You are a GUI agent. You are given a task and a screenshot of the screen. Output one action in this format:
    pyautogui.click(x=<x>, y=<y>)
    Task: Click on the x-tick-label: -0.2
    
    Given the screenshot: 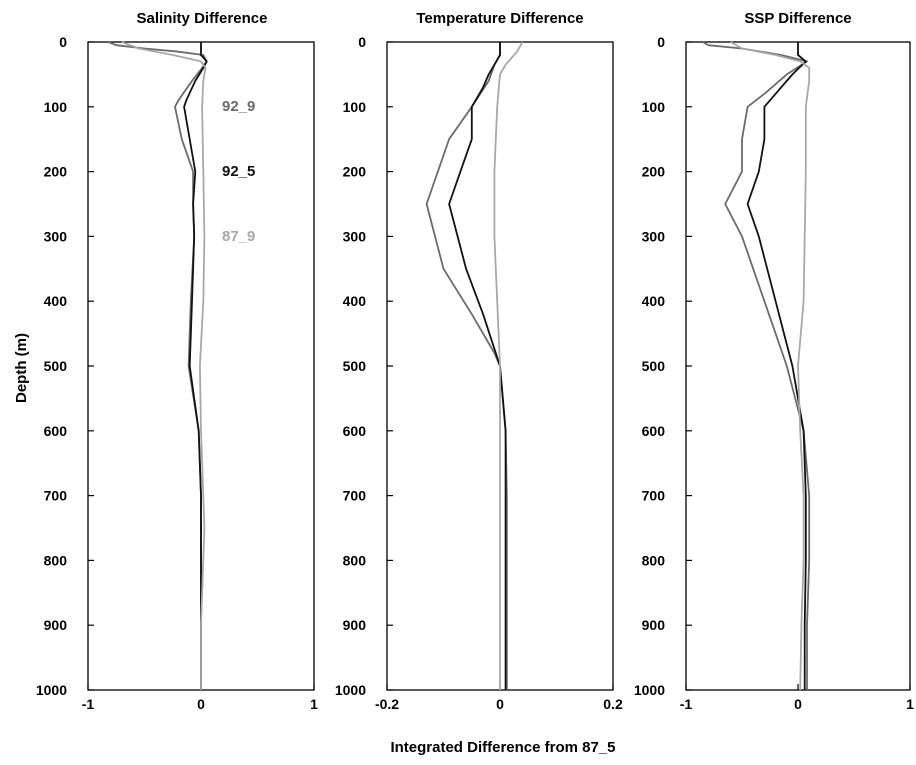 What is the action you would take?
    pyautogui.click(x=387, y=704)
    